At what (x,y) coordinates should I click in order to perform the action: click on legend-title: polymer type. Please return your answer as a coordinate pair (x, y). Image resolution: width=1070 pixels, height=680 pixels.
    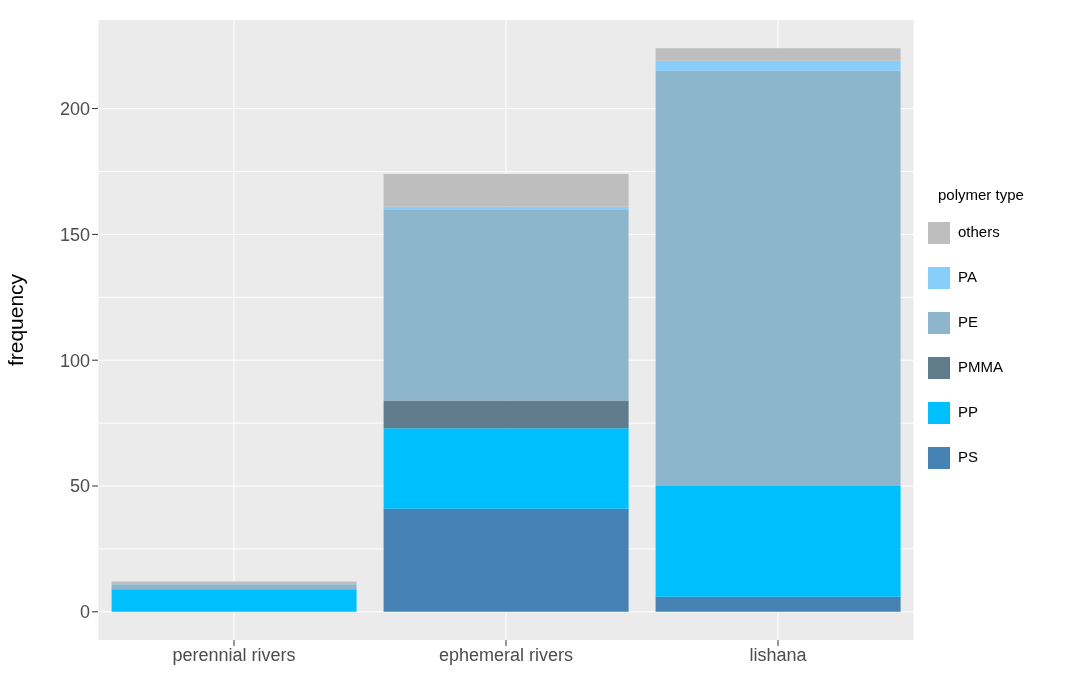
    Looking at the image, I should click on (981, 194).